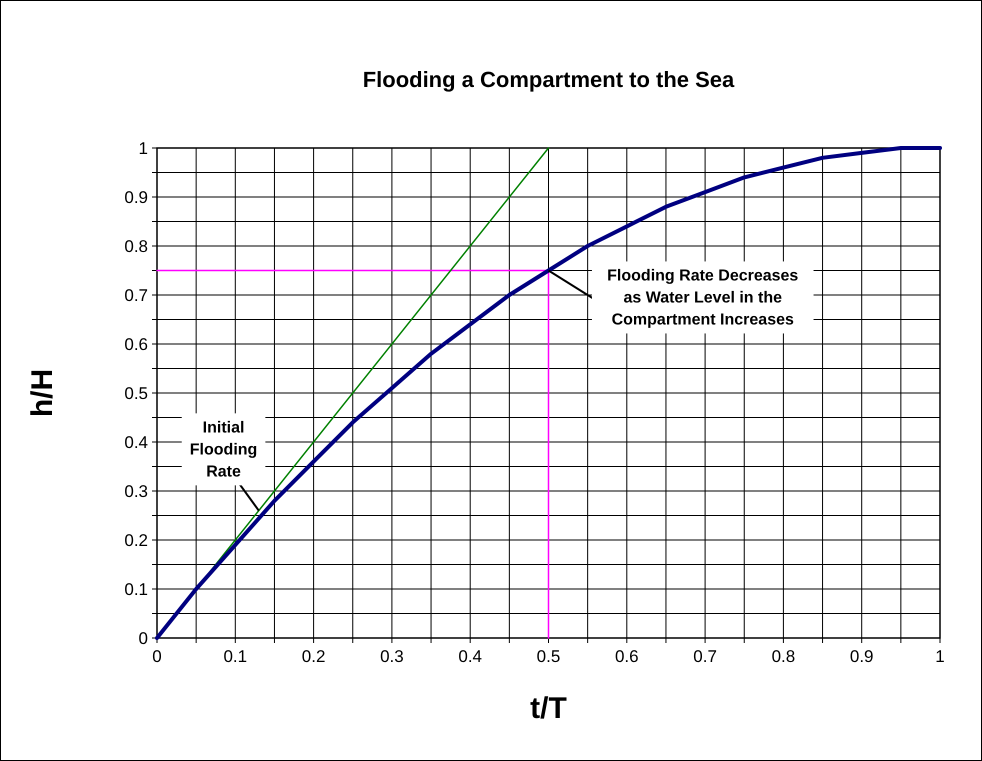 The height and width of the screenshot is (761, 982). Describe the element at coordinates (136, 246) in the screenshot. I see `y-tick-label: 0.8` at that location.